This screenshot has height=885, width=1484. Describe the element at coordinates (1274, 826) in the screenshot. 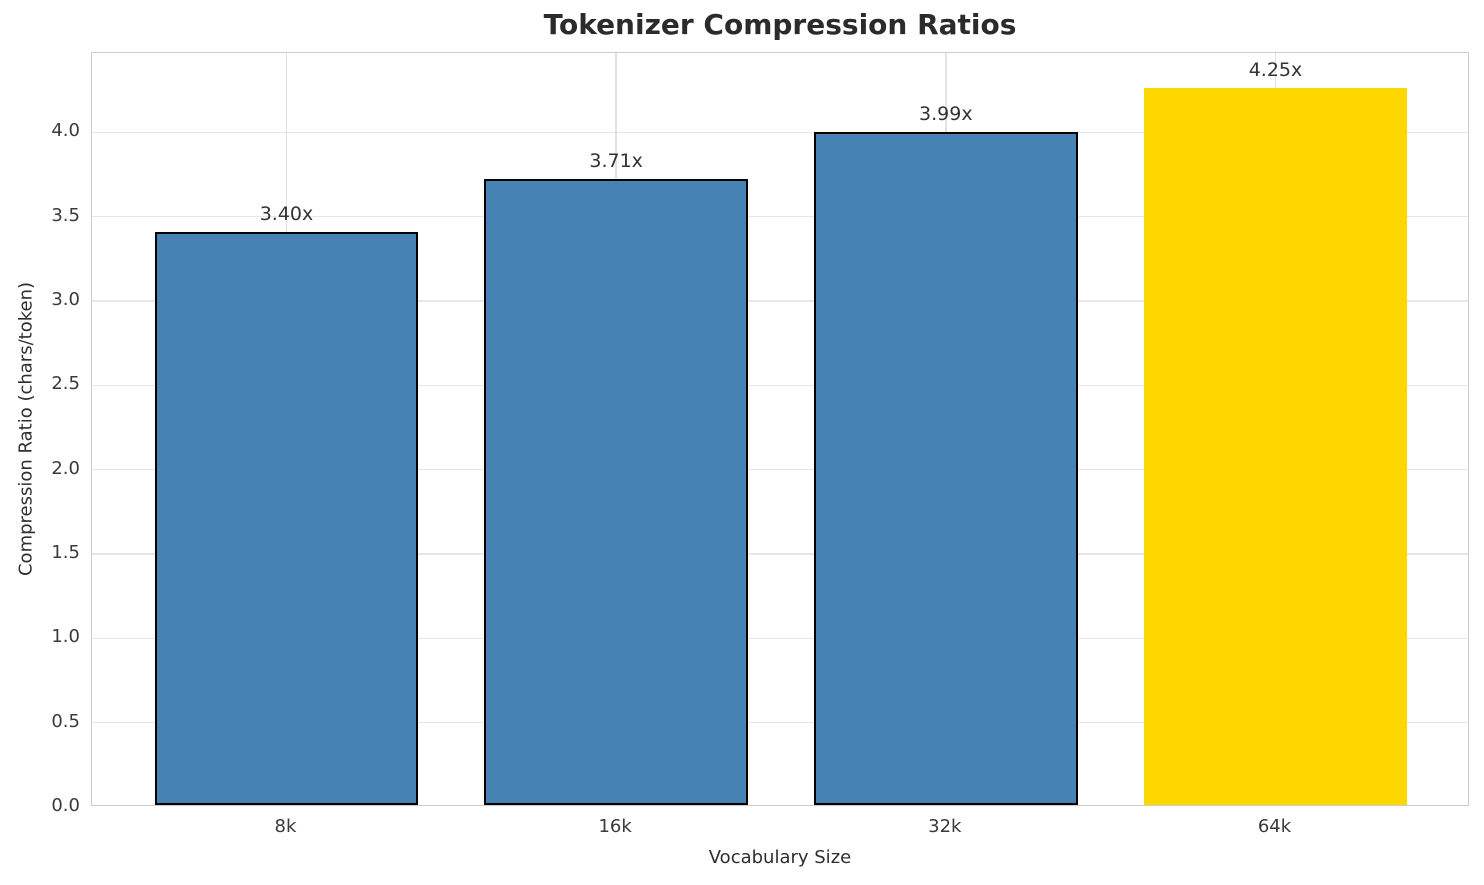

I see `x-tick-label: 64k` at that location.